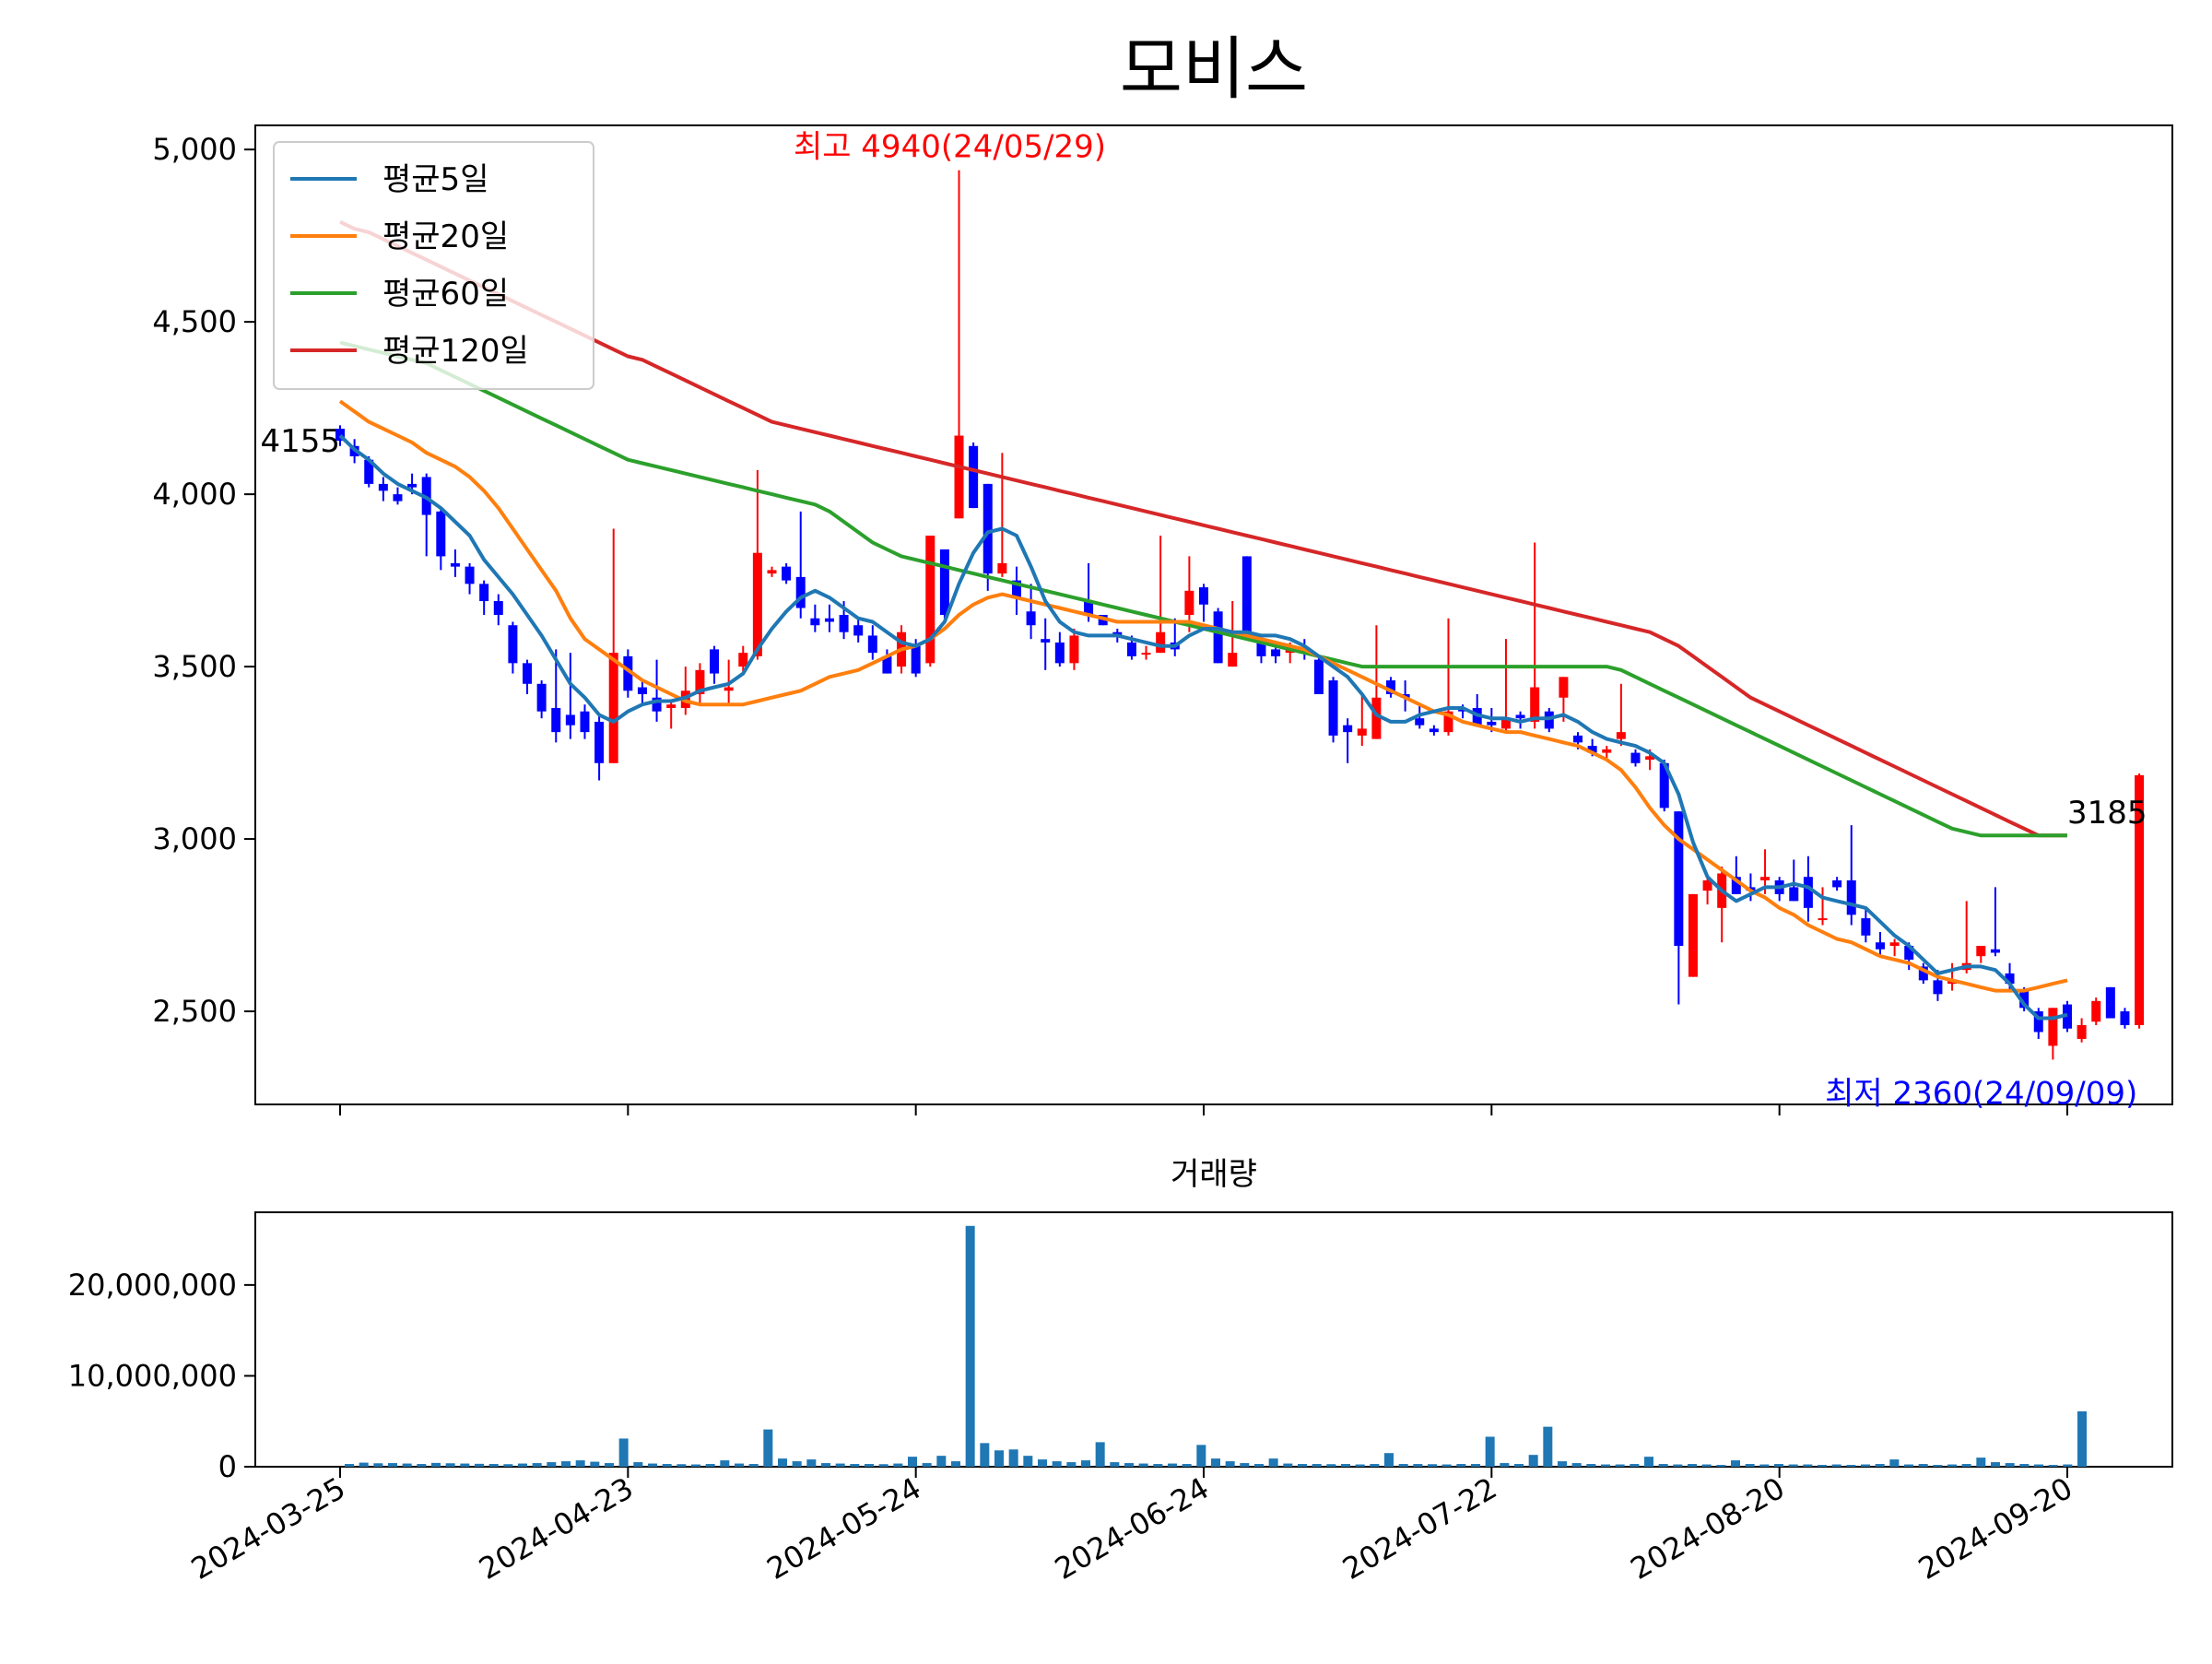 The image size is (2212, 1664). I want to click on volume-panel-title: 거래량, so click(1214, 1174).